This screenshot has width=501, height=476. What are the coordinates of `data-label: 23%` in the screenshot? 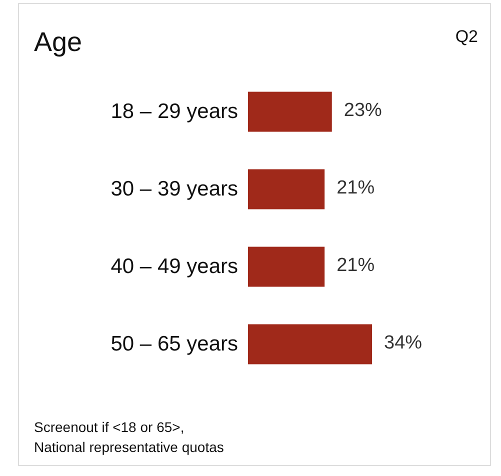 It's located at (363, 110).